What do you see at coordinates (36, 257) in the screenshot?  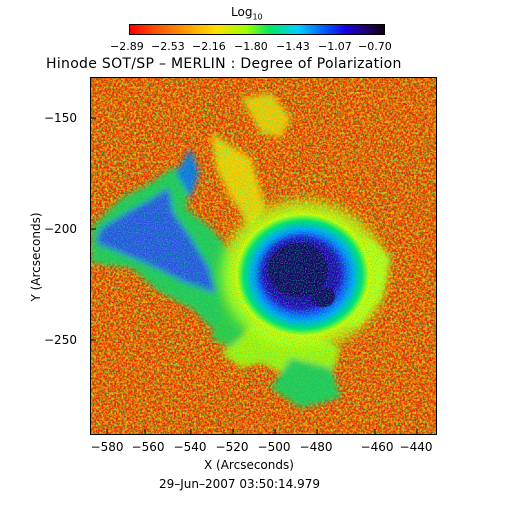 I see `y-axis-label: Y (Arcseconds)` at bounding box center [36, 257].